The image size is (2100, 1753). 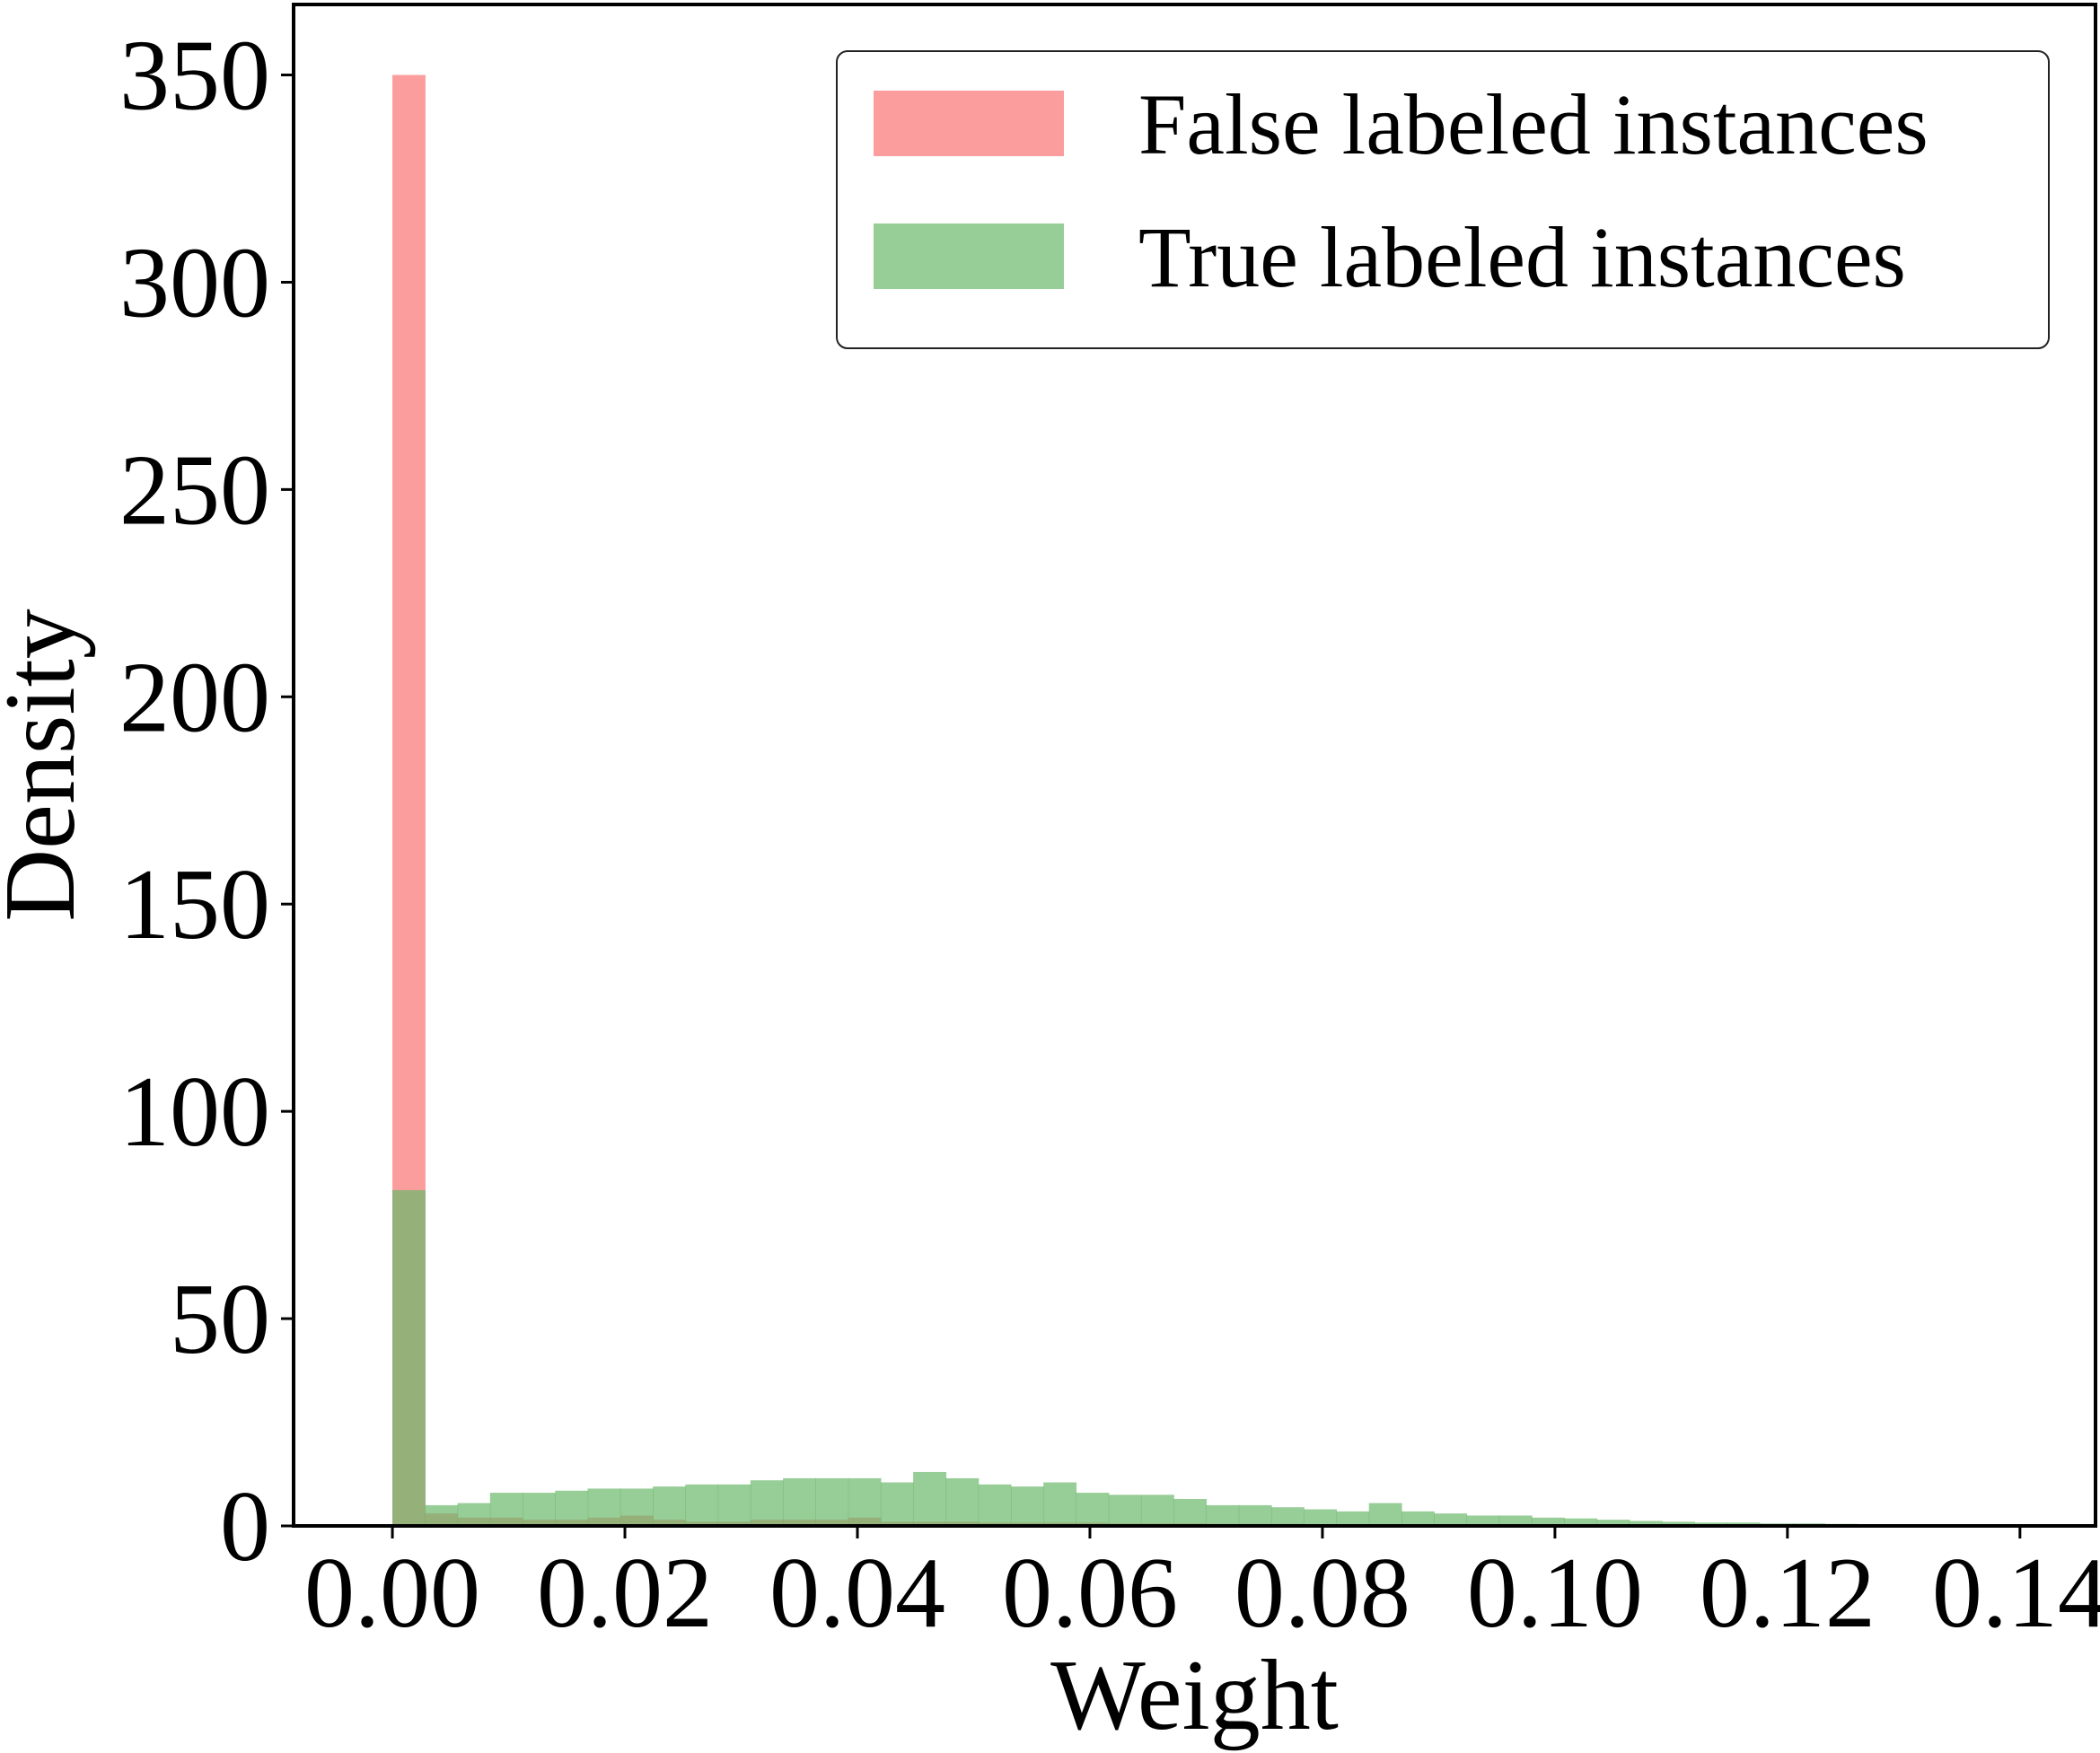 What do you see at coordinates (1206, 1357) in the screenshot?
I see `series-true-bars` at bounding box center [1206, 1357].